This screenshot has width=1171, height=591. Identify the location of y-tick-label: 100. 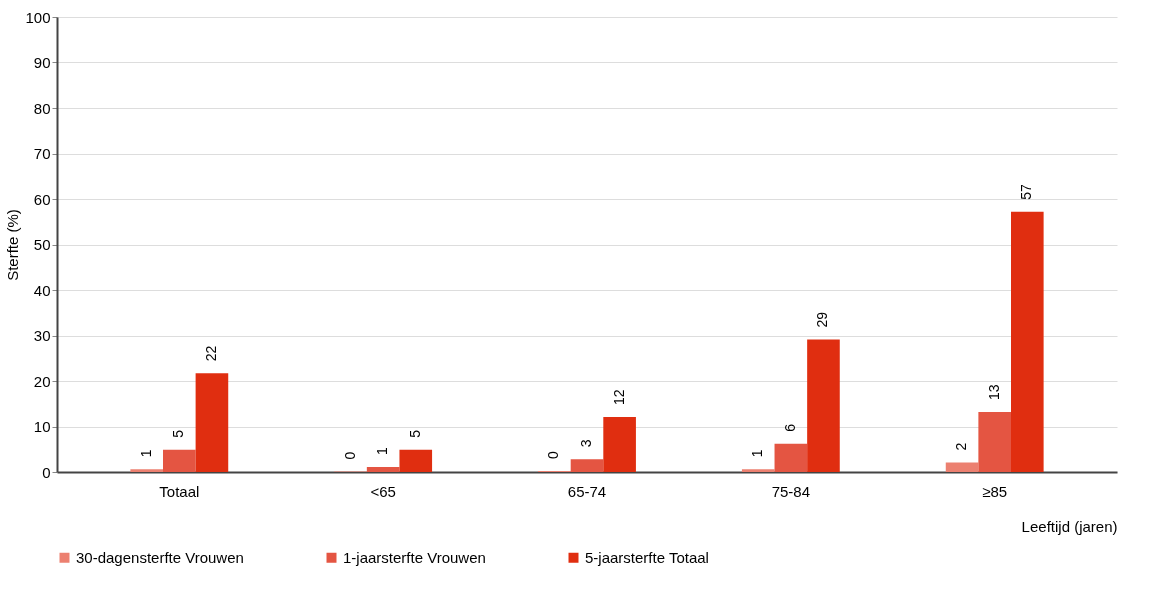
(38, 17).